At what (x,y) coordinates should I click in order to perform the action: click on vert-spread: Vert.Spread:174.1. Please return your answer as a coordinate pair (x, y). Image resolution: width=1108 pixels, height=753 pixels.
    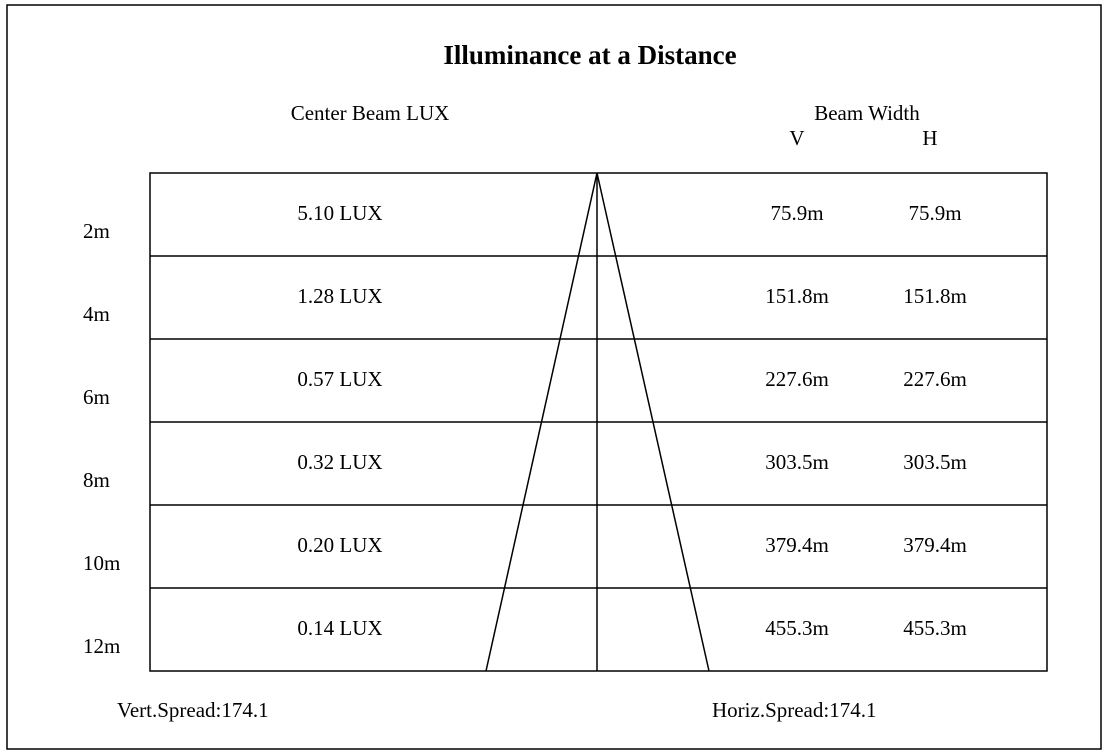
    Looking at the image, I should click on (193, 710).